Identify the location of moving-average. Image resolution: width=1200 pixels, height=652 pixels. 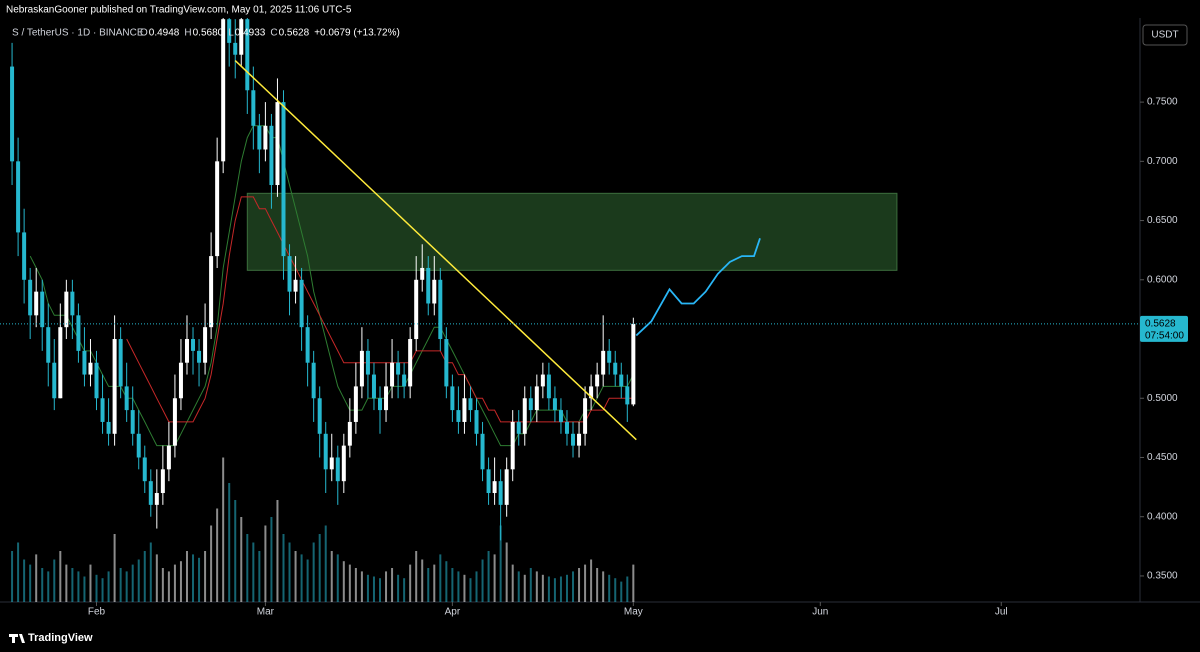
(380, 309).